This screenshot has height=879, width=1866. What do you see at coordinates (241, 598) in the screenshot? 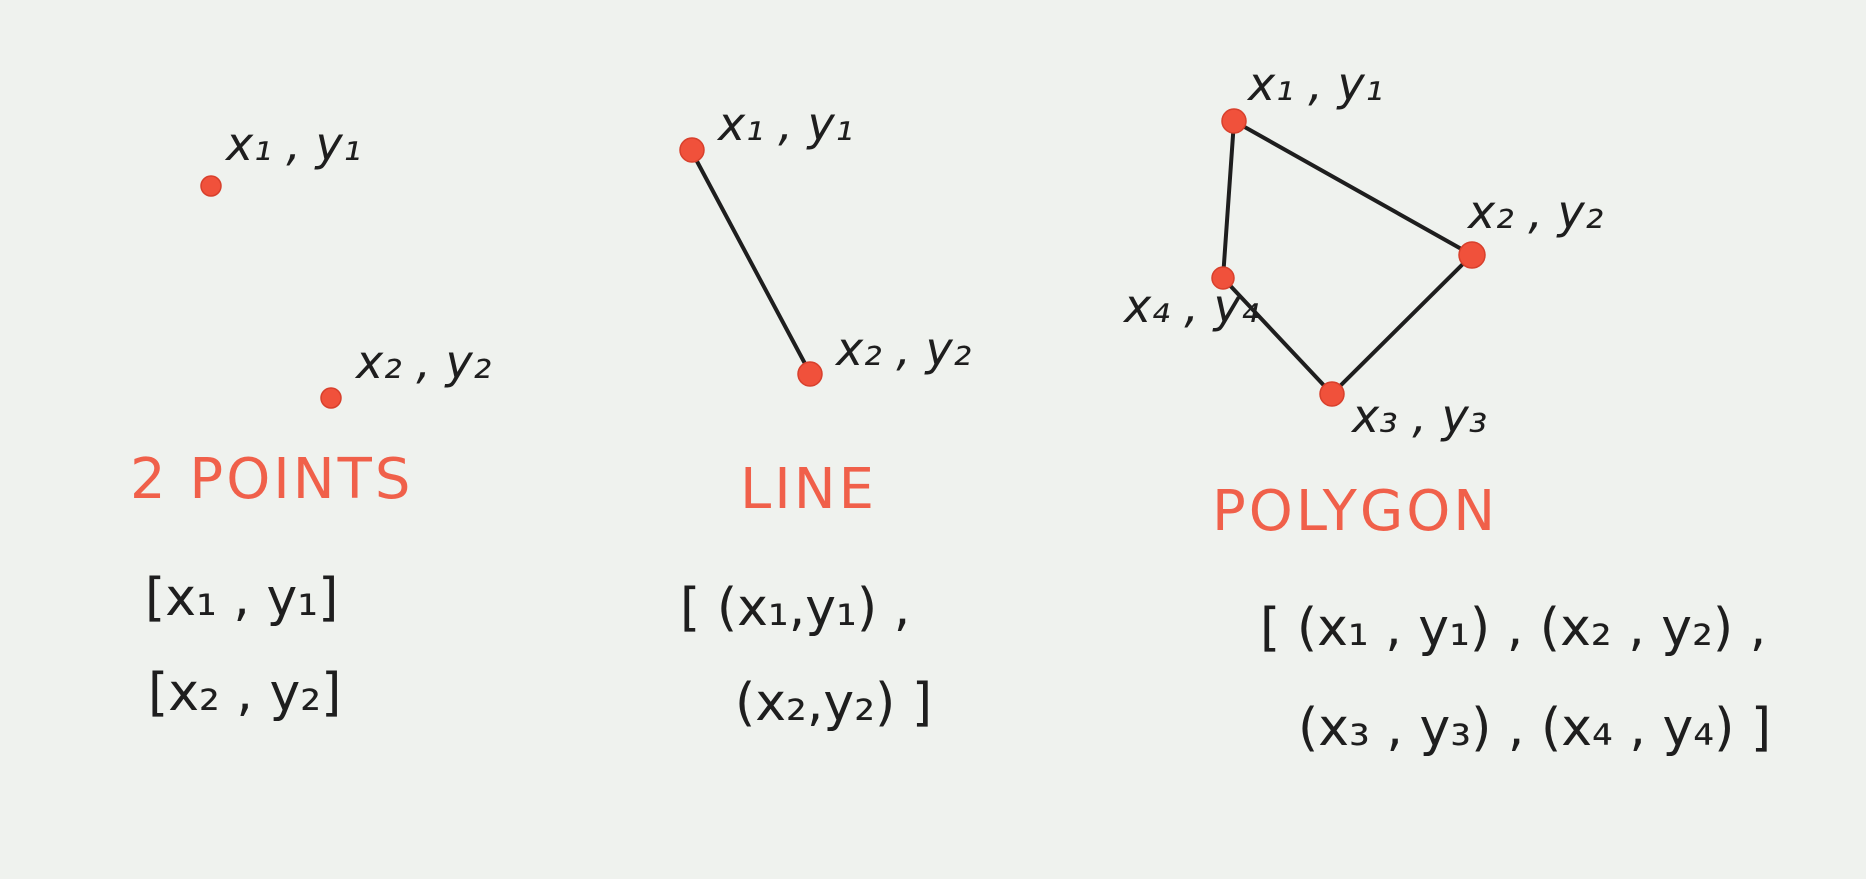
I see `points-code-line-1: [x₁ , y₁]` at bounding box center [241, 598].